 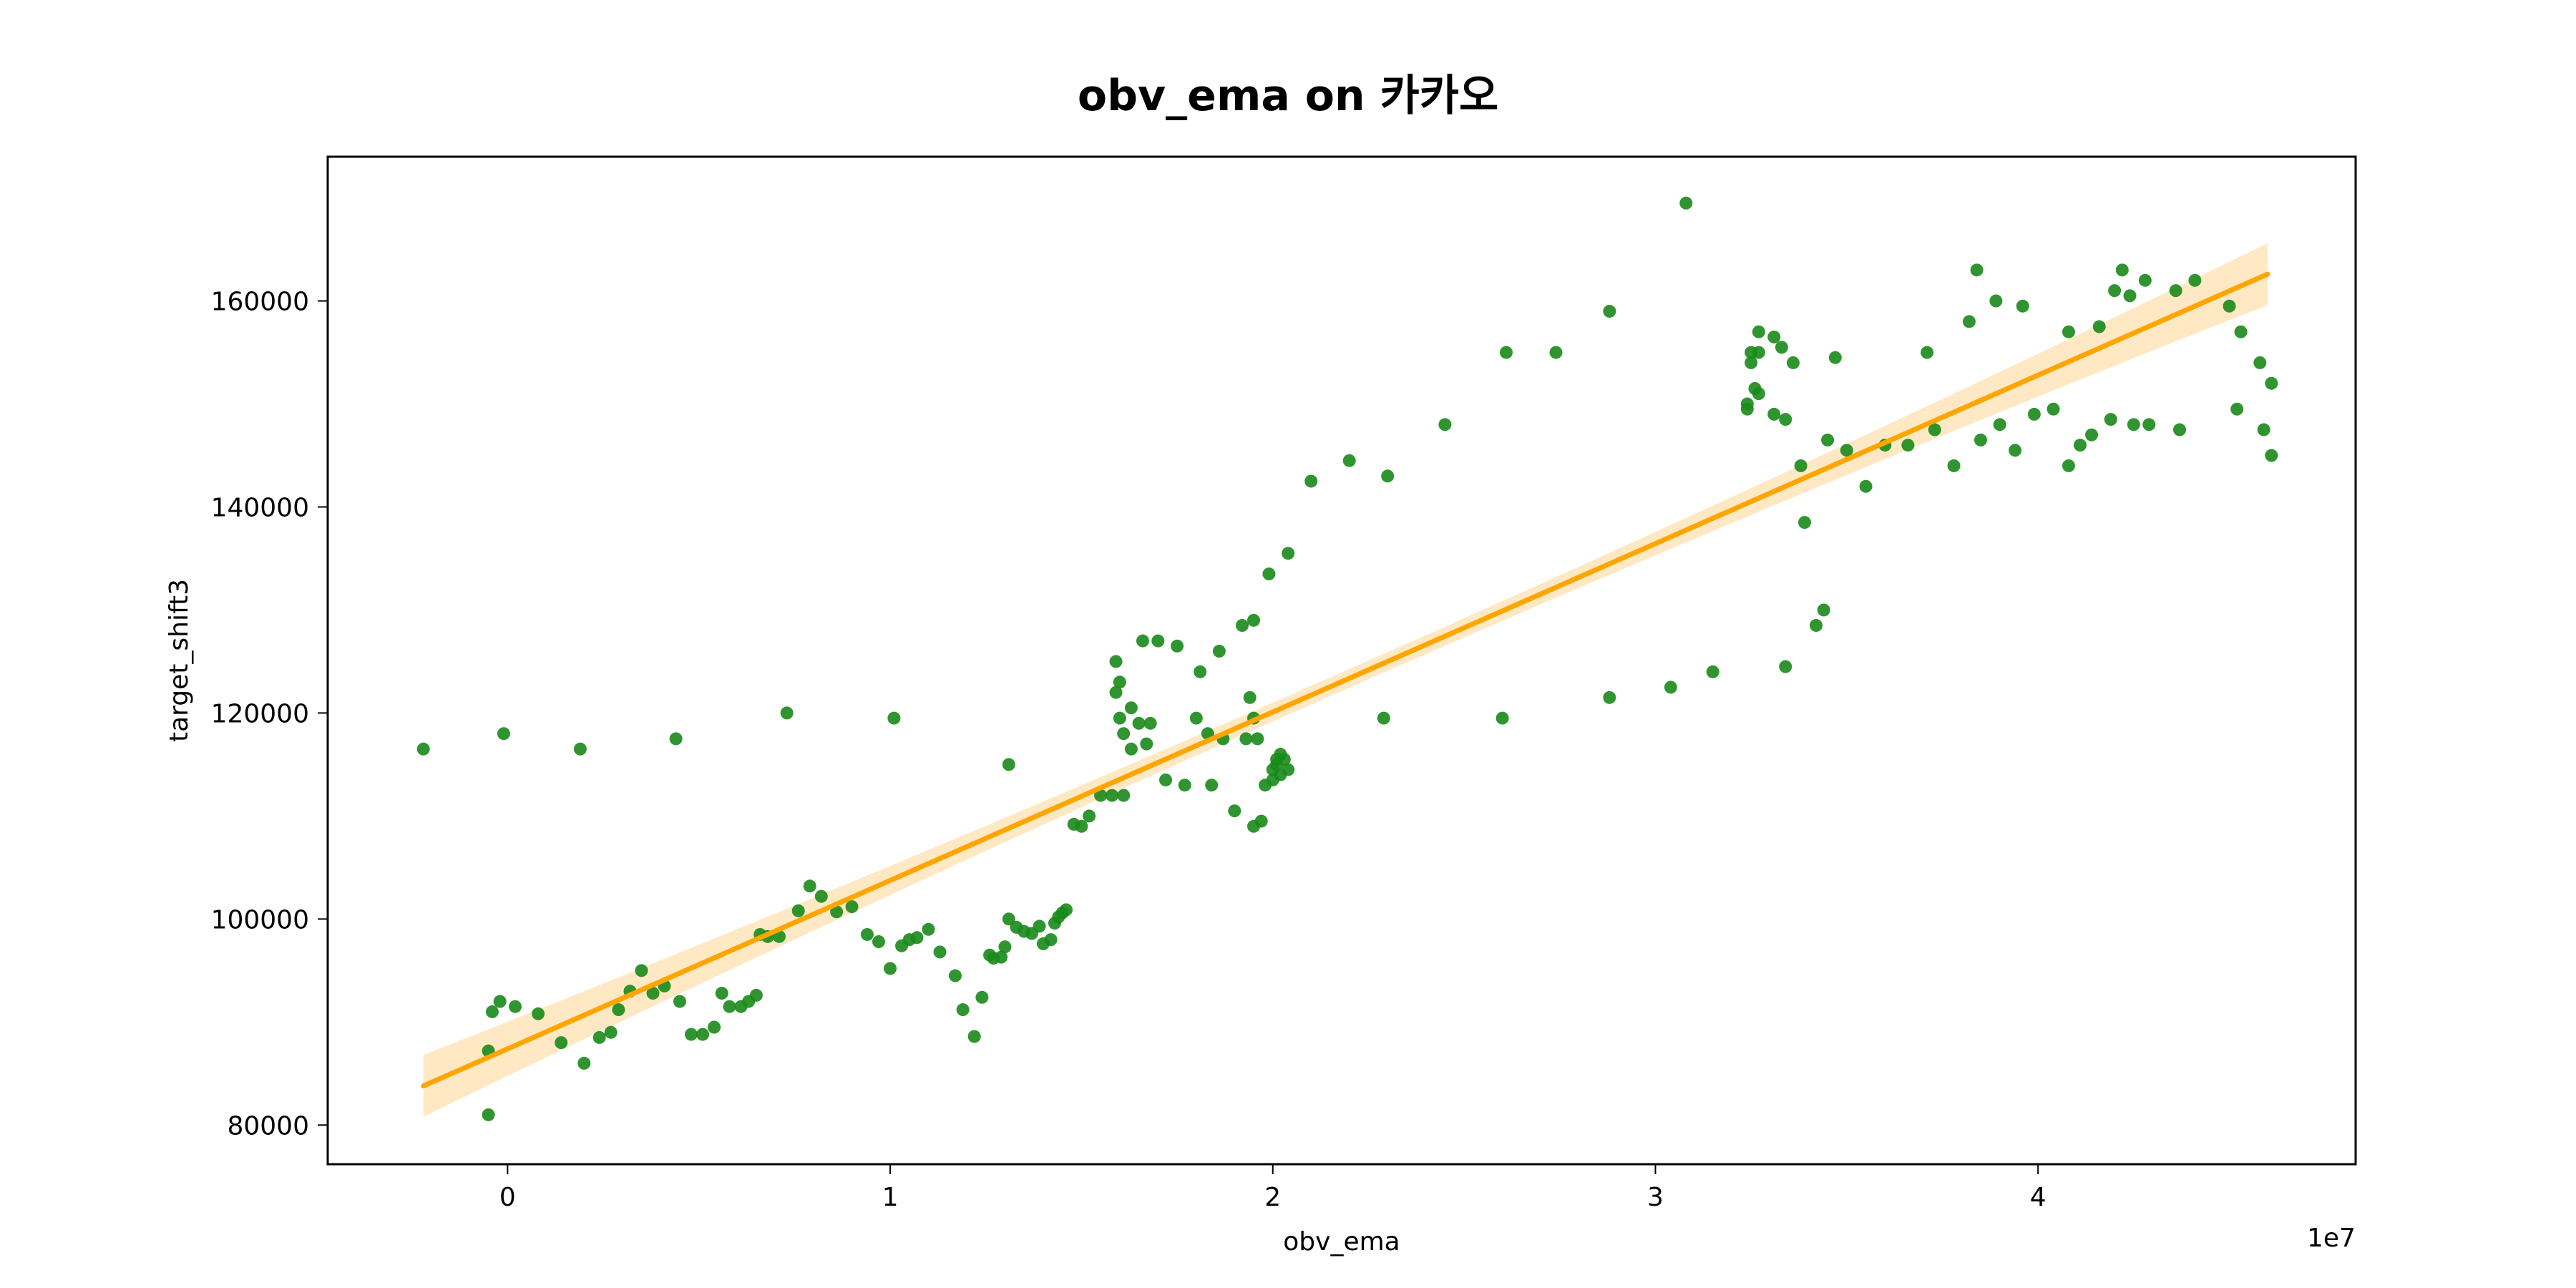 What do you see at coordinates (260, 507) in the screenshot?
I see `y-tick-label: 140000` at bounding box center [260, 507].